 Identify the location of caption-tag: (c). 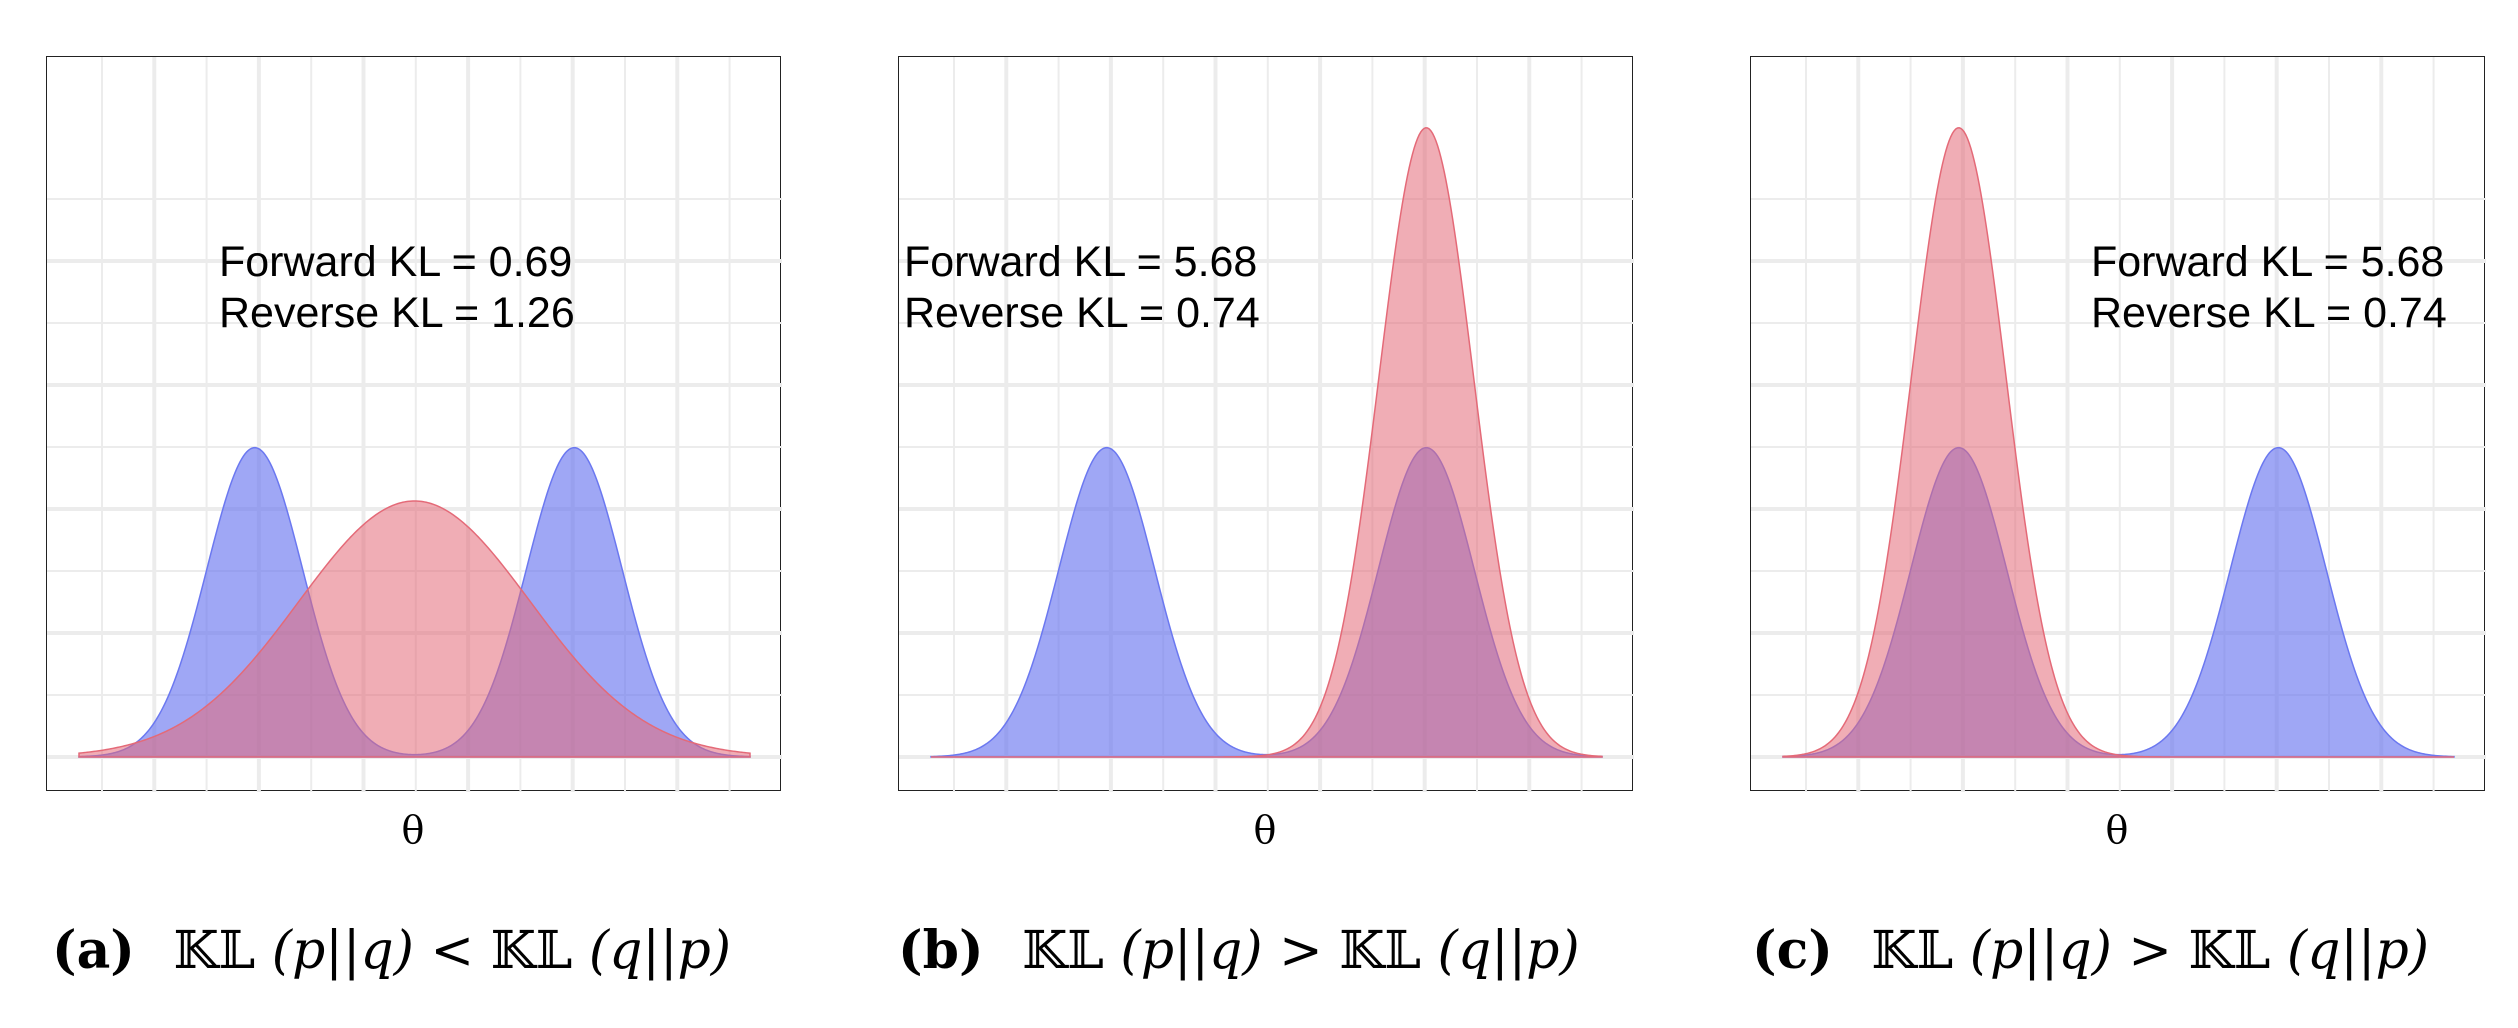
(1792, 950).